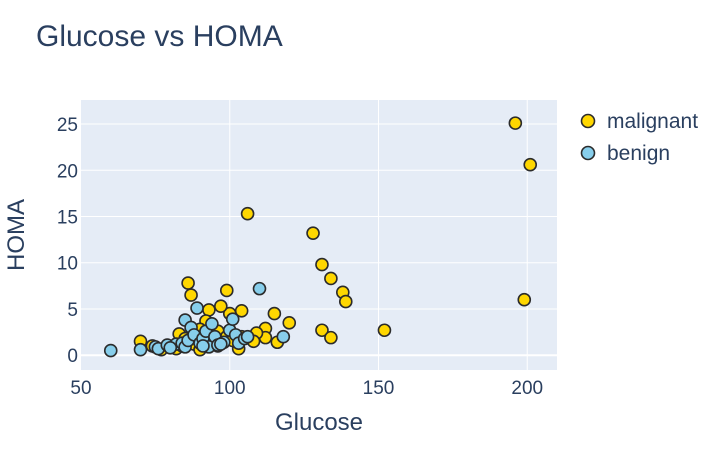 This screenshot has width=721, height=450. I want to click on y-tick-label: 15, so click(67, 218).